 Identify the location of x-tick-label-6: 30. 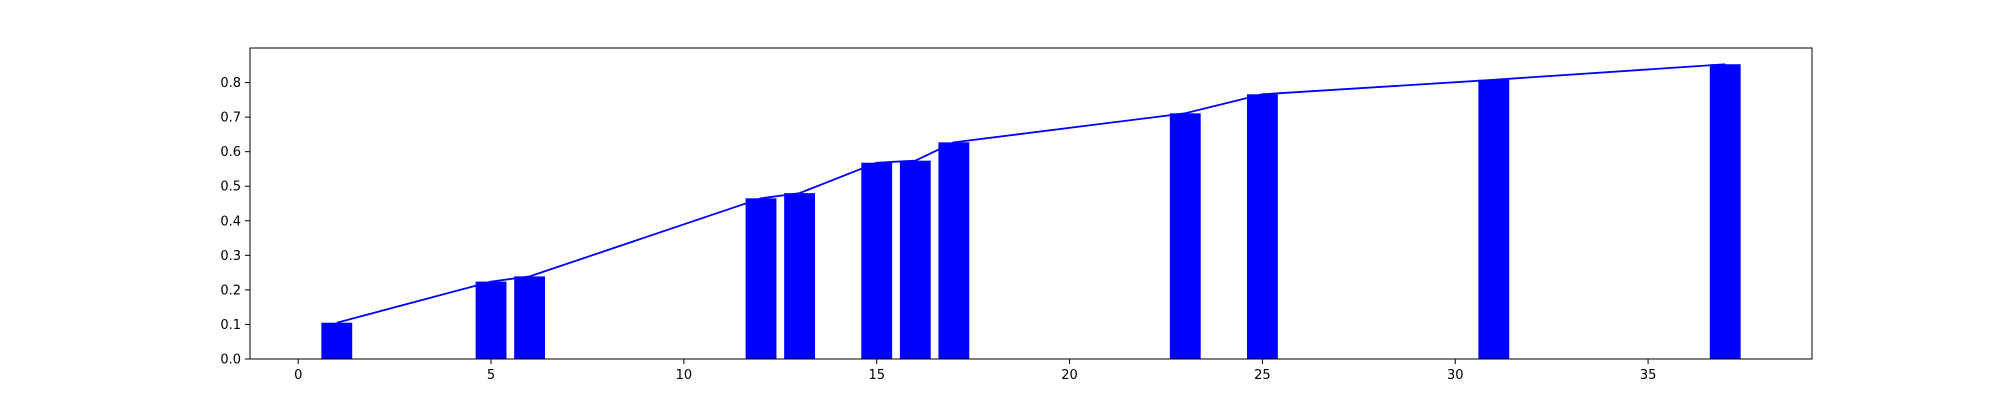
(1455, 375).